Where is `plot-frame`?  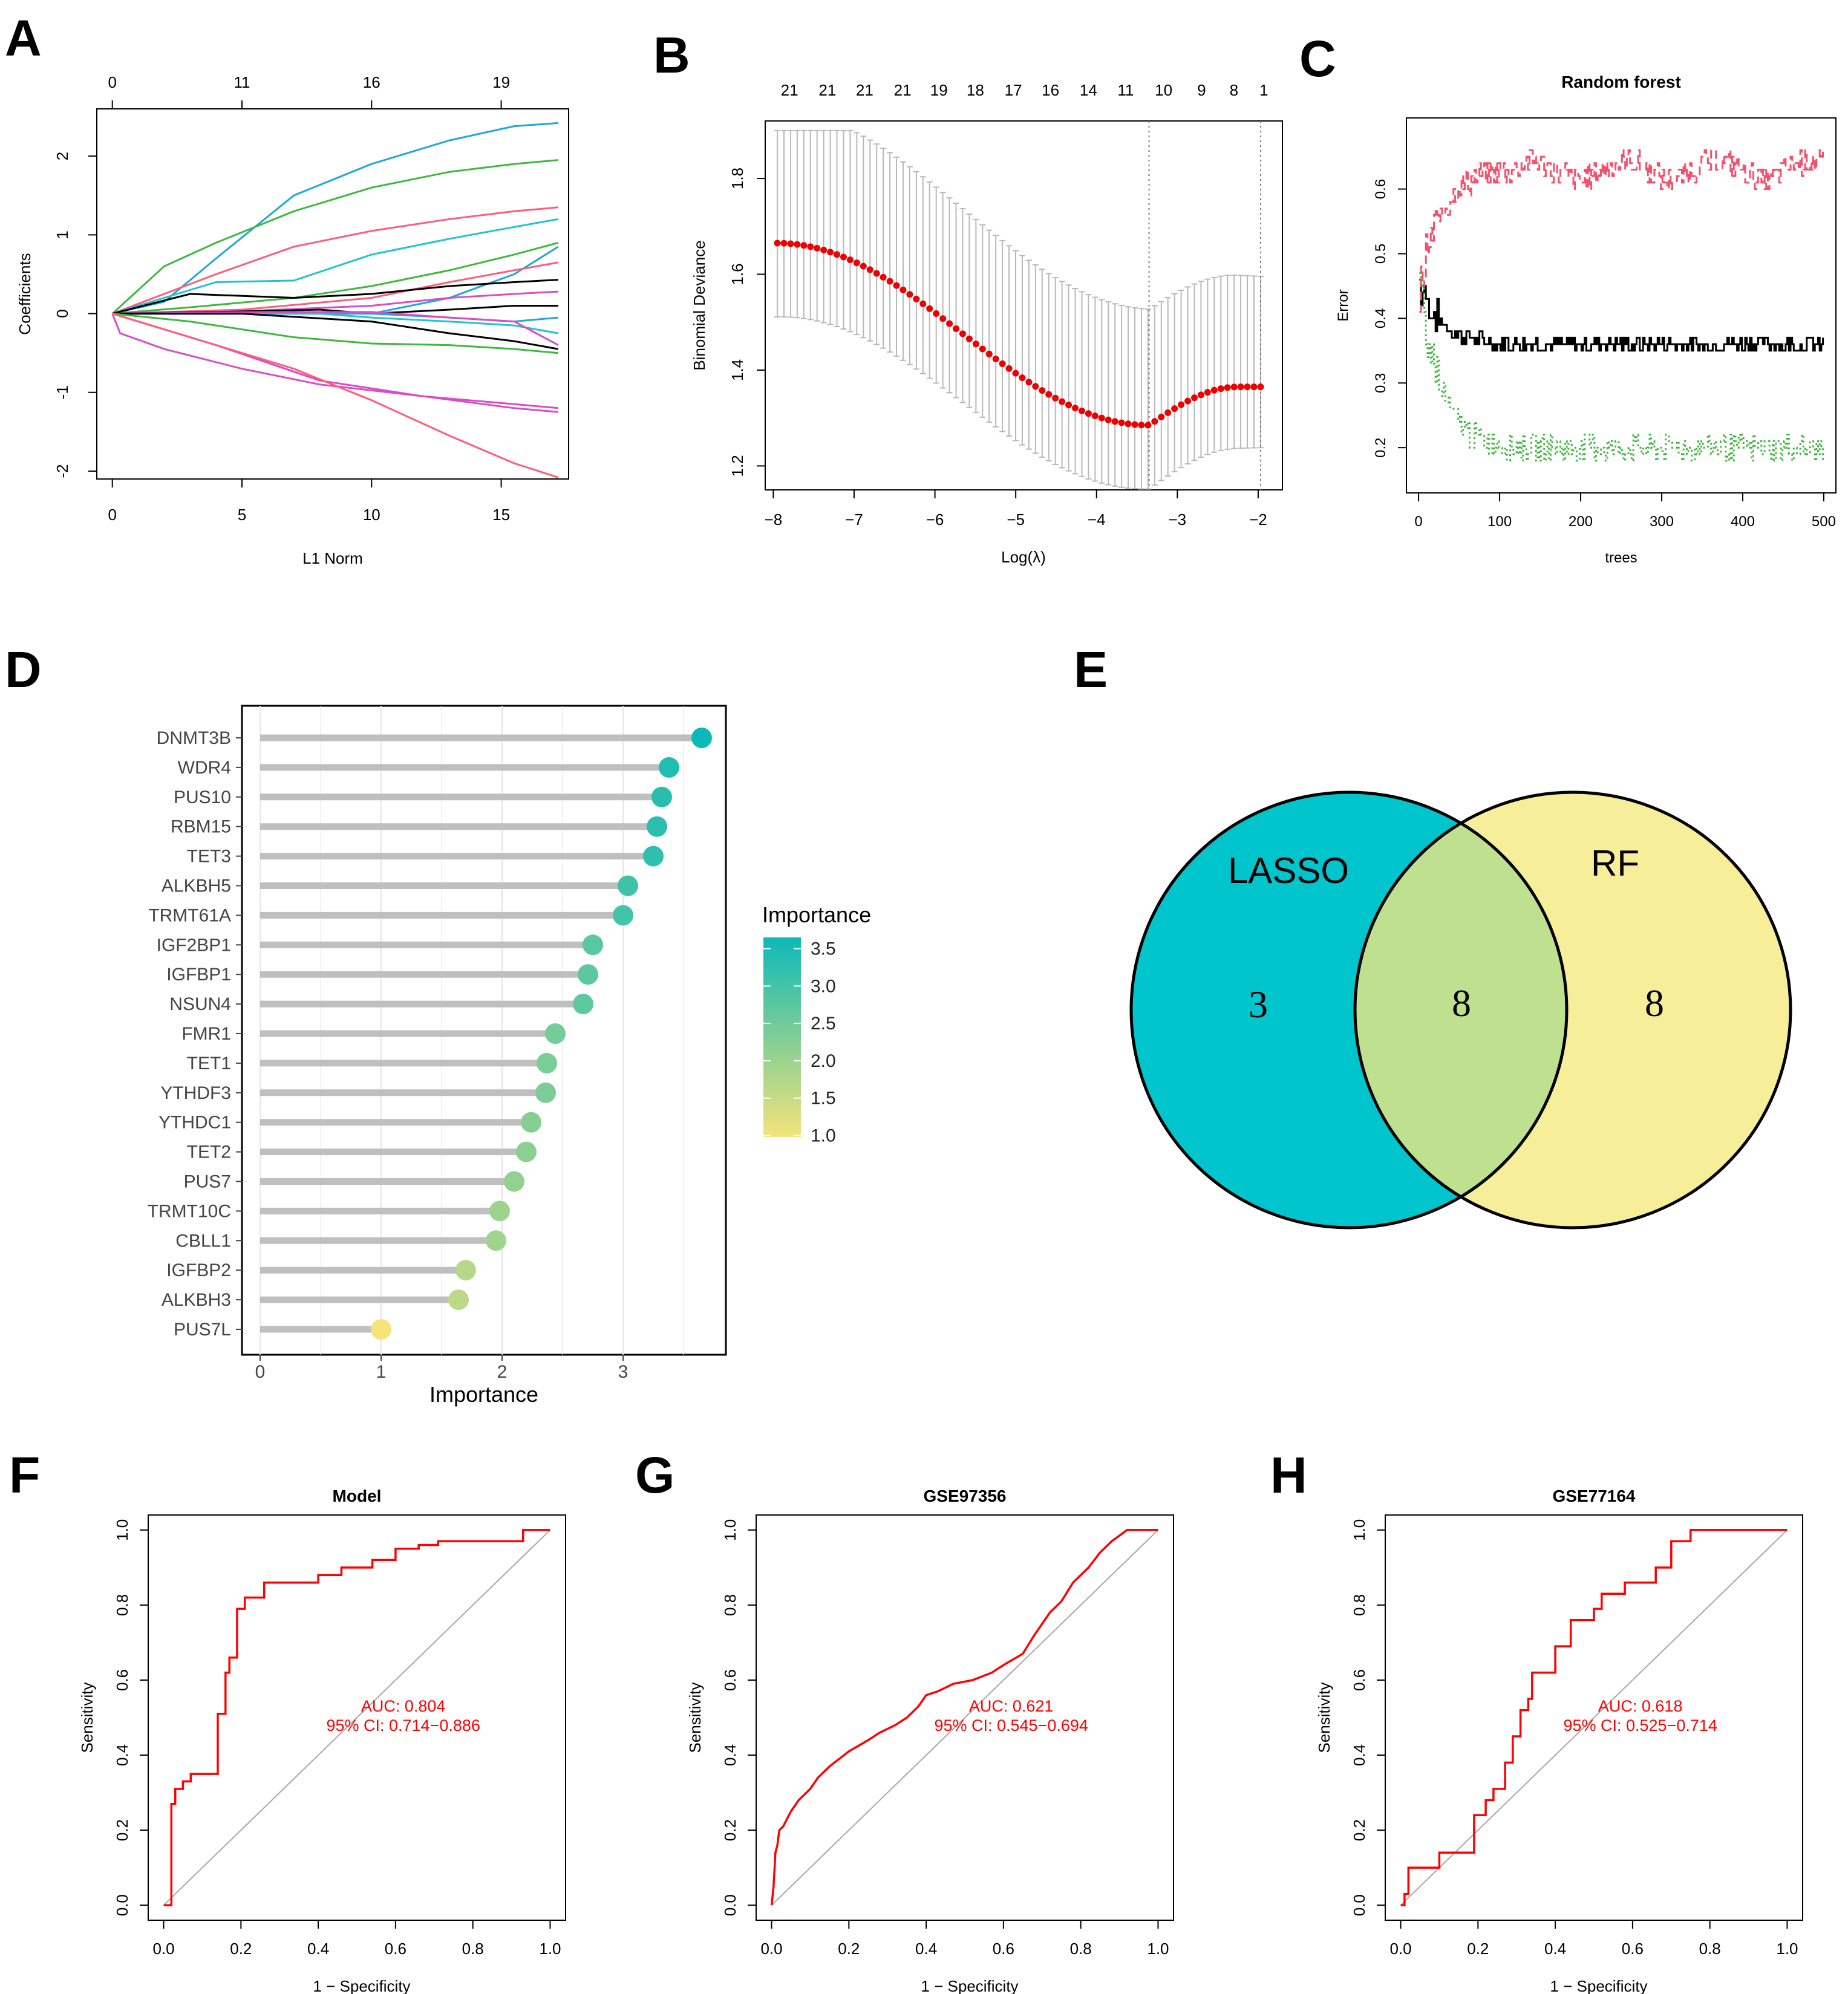
plot-frame is located at coordinates (965, 1717).